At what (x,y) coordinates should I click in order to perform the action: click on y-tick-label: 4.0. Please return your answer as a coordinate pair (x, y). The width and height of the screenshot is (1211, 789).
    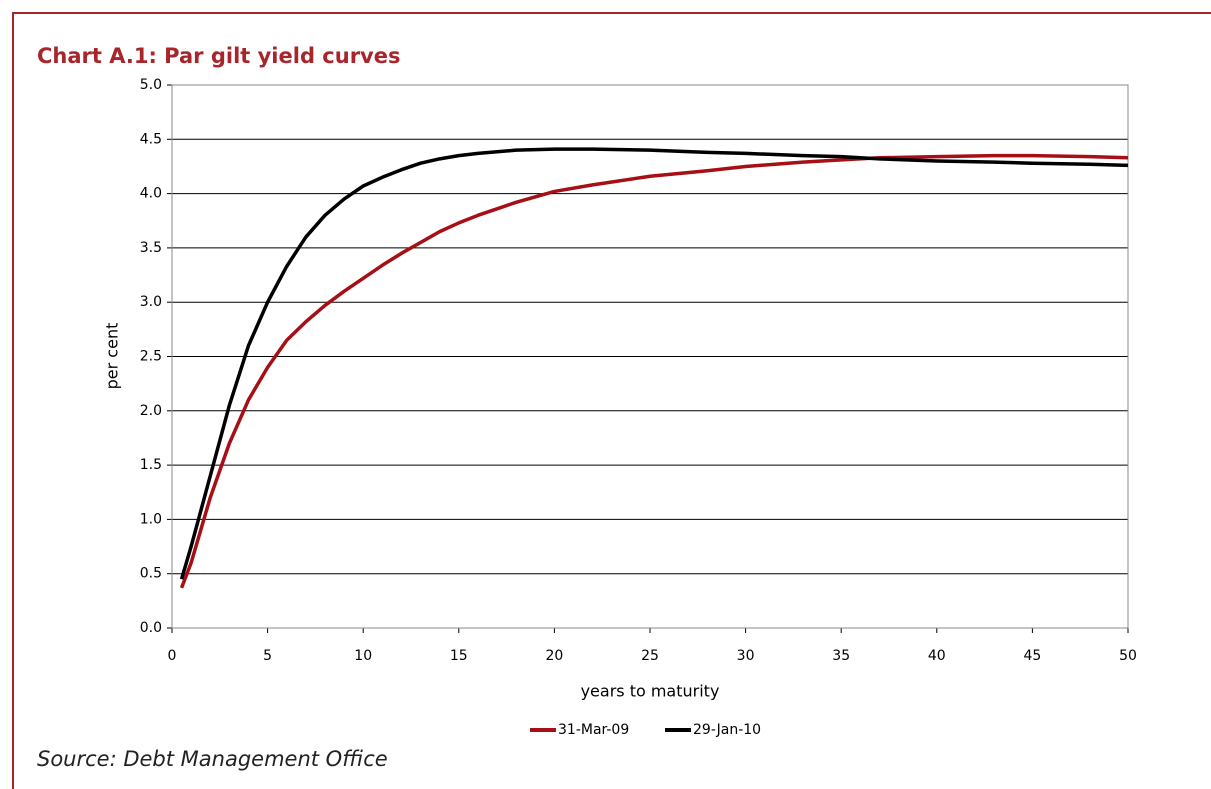
    Looking at the image, I should click on (151, 194).